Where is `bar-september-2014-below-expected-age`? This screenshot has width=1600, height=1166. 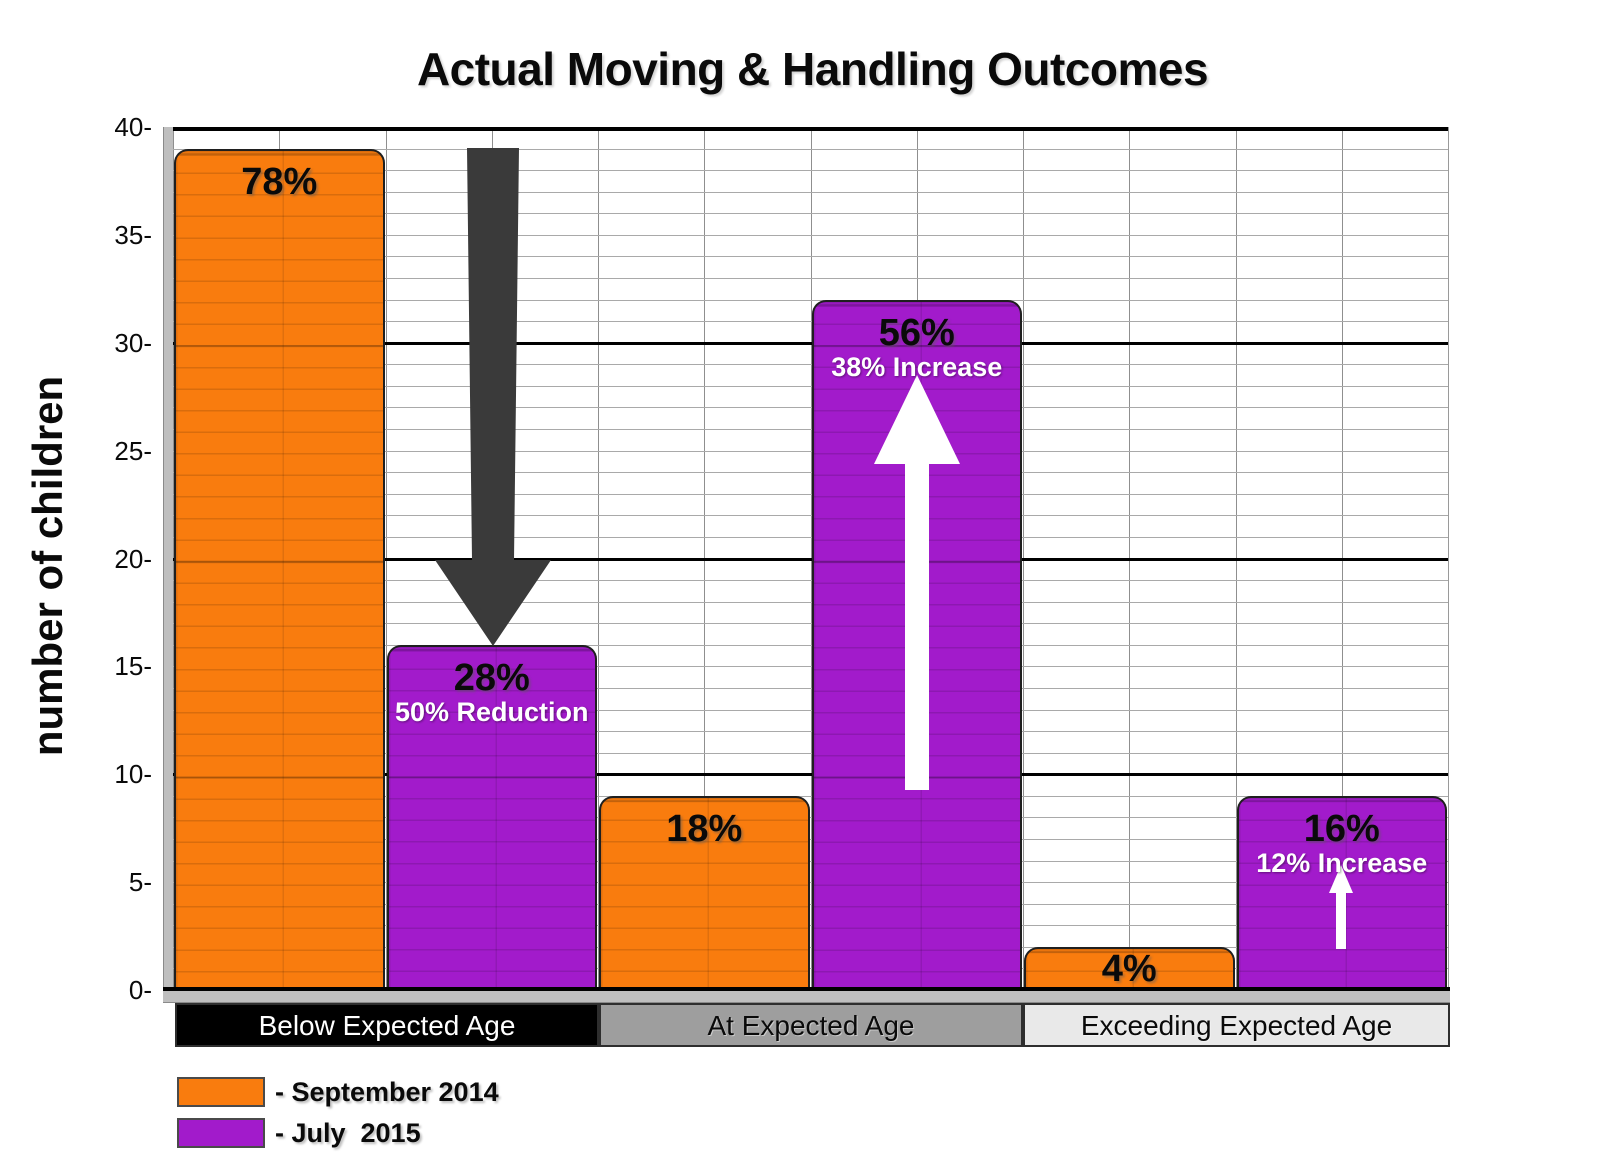 bar-september-2014-below-expected-age is located at coordinates (279, 569).